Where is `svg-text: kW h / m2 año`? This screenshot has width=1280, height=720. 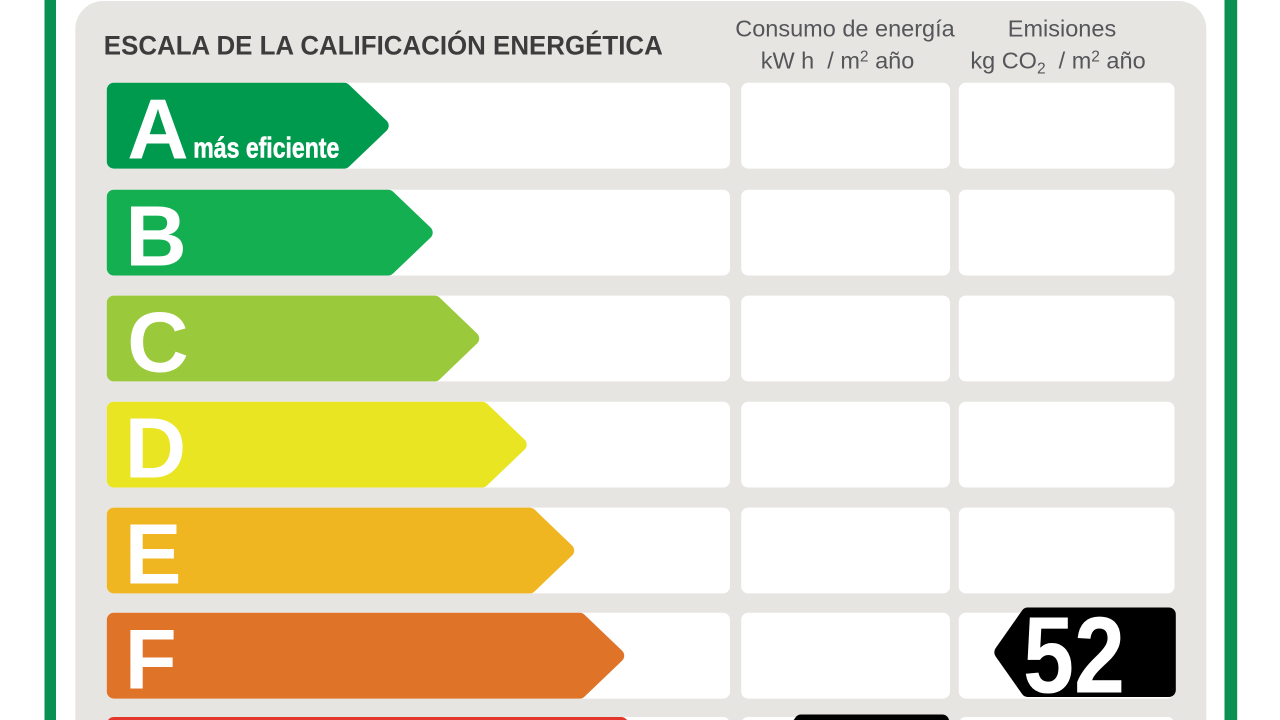
svg-text: kW h / m2 año is located at coordinates (838, 61).